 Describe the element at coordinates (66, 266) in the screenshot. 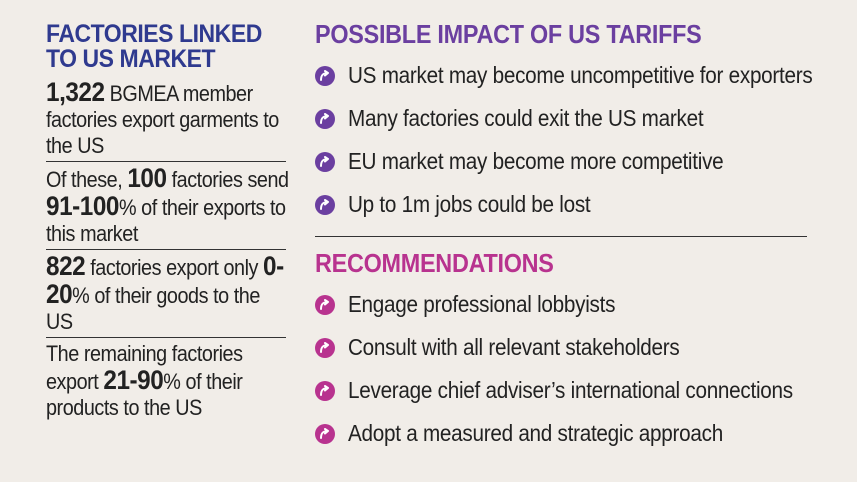

I see `stat-3-number: 822` at that location.